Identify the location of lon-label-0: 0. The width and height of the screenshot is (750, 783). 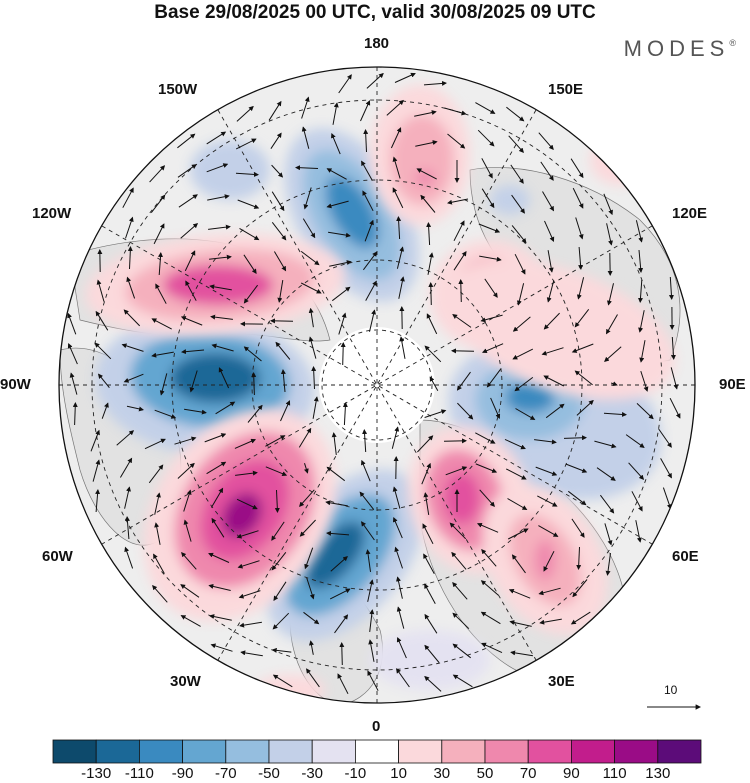
(376, 726).